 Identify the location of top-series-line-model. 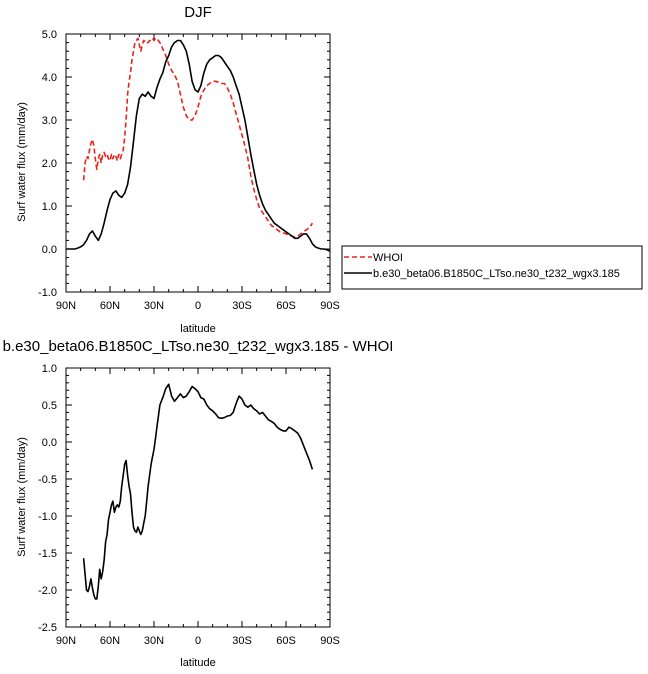
(198, 145).